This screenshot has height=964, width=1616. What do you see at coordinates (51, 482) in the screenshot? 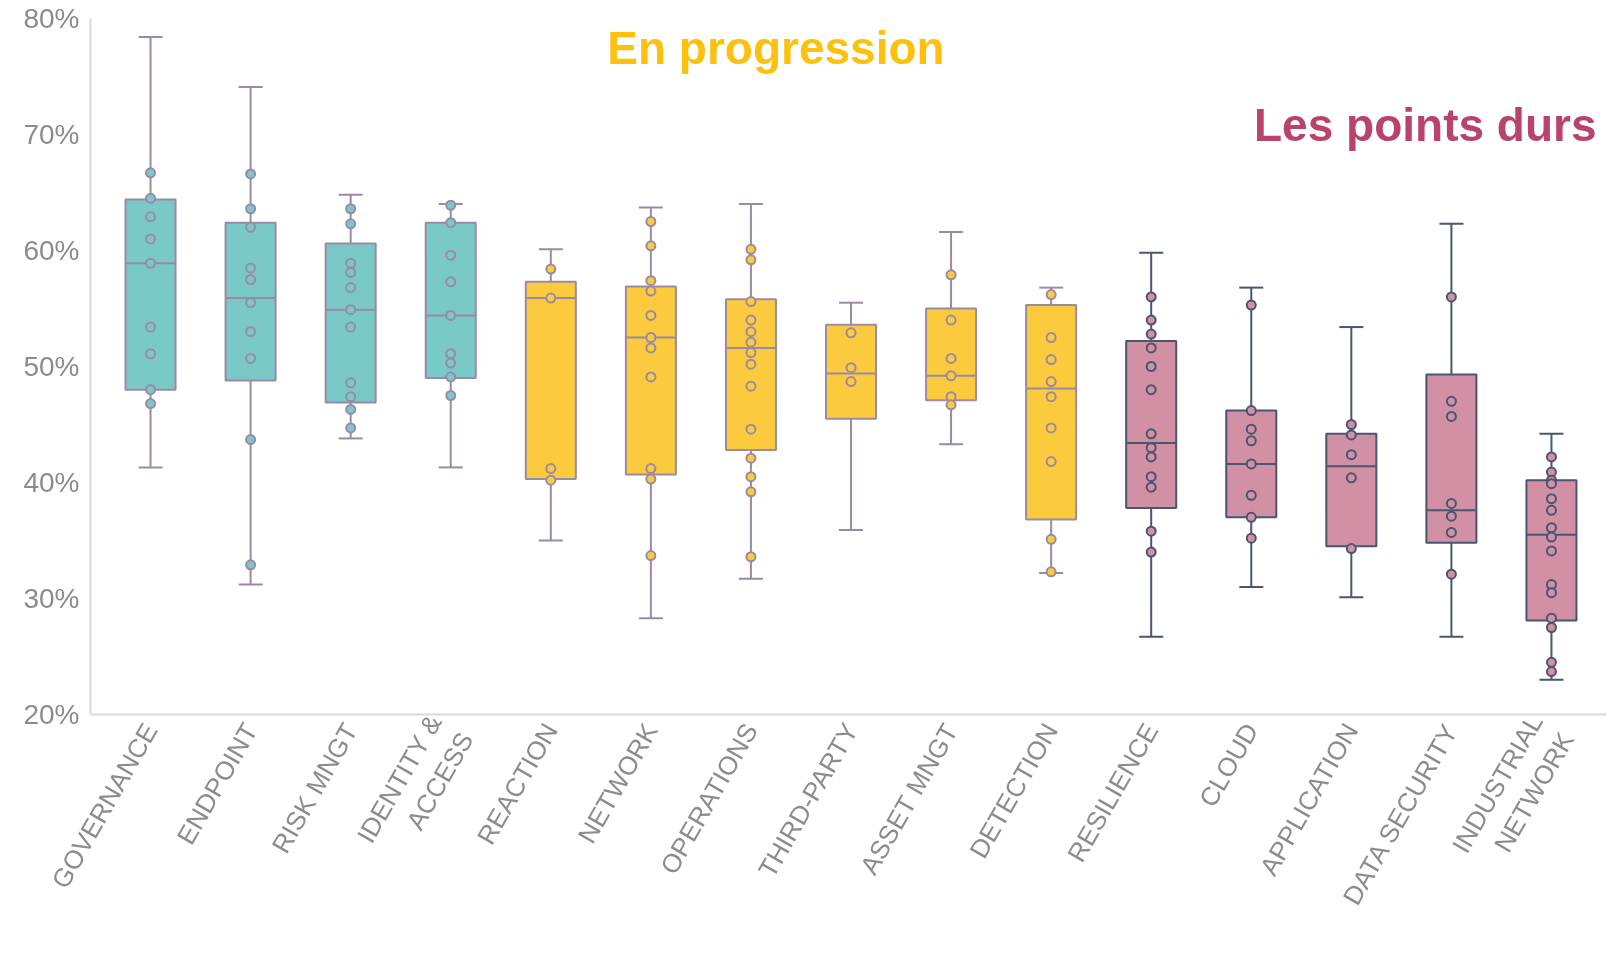
I see `y-tick-label: 40%` at bounding box center [51, 482].